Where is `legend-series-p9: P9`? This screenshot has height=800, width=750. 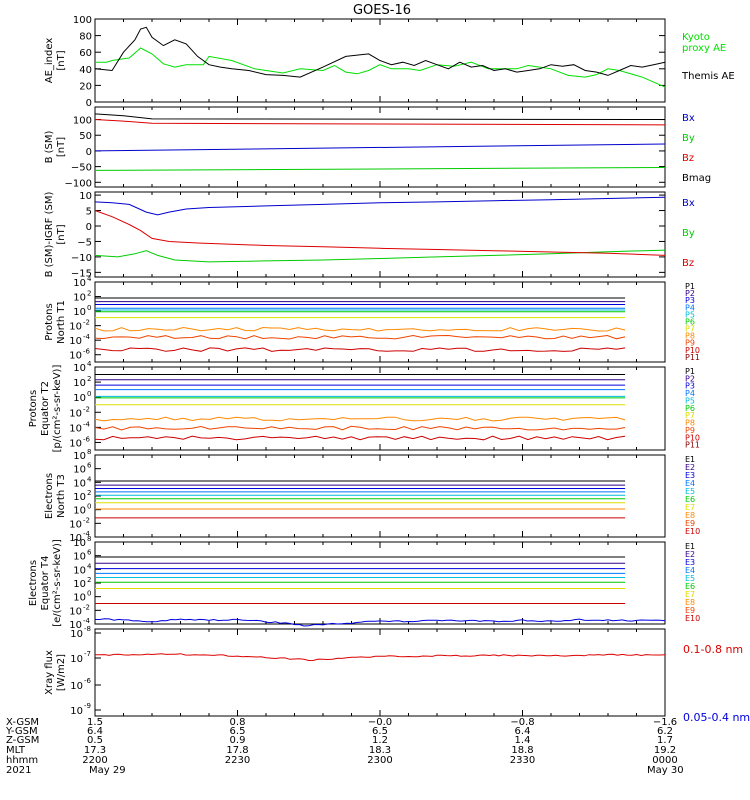
legend-series-p9: P9 is located at coordinates (690, 430).